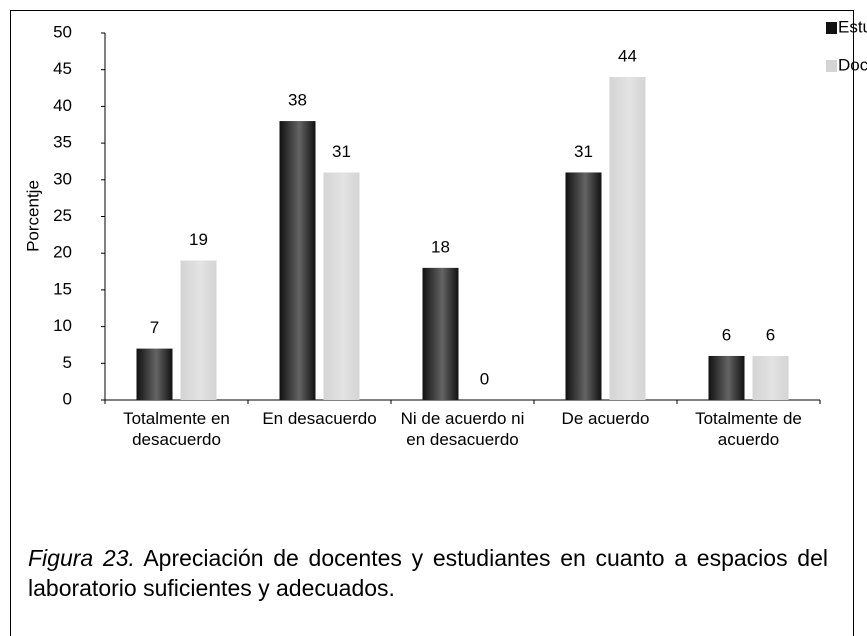 The width and height of the screenshot is (867, 636). Describe the element at coordinates (748, 429) in the screenshot. I see `x-tick-label: Totalmente de acuerdo` at that location.